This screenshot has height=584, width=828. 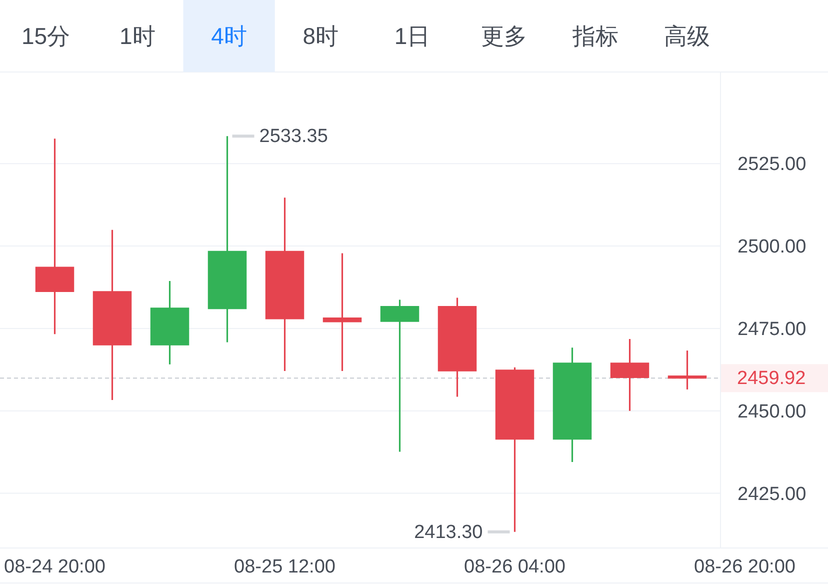 I want to click on text: 高级, so click(x=687, y=36).